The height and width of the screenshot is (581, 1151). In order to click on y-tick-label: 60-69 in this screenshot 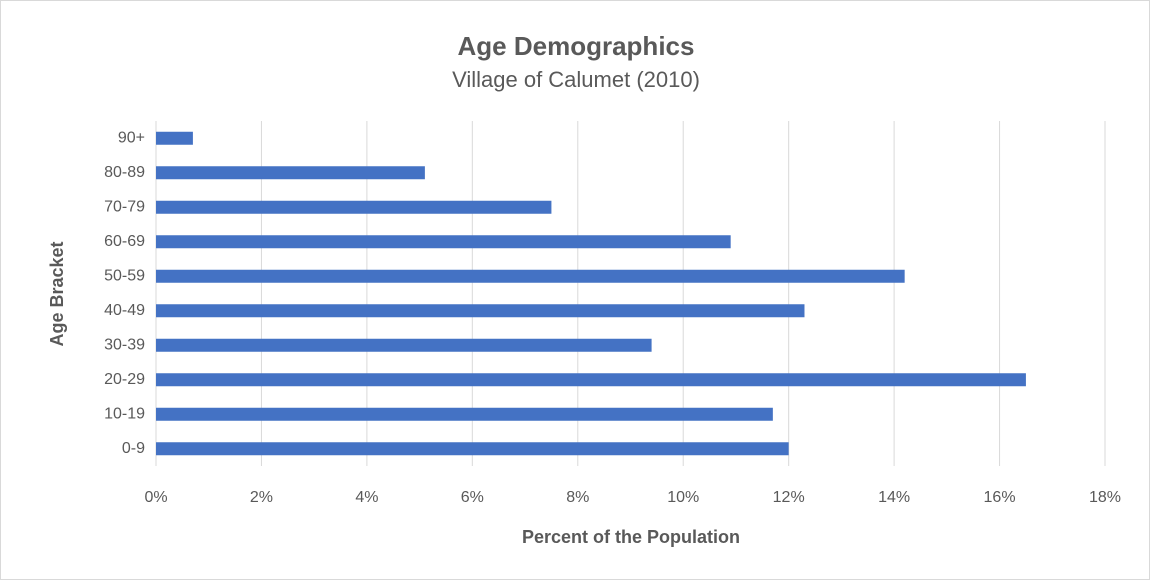, I will do `click(124, 241)`.